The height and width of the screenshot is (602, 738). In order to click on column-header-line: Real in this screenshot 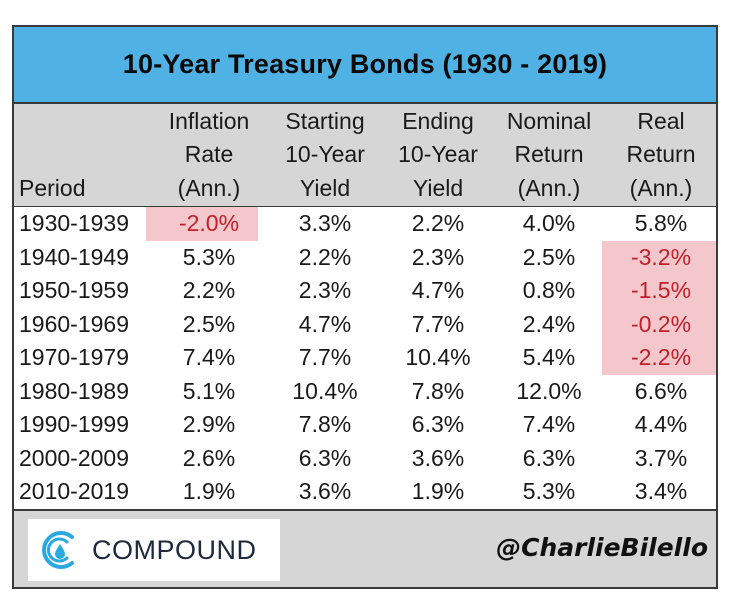, I will do `click(661, 120)`.